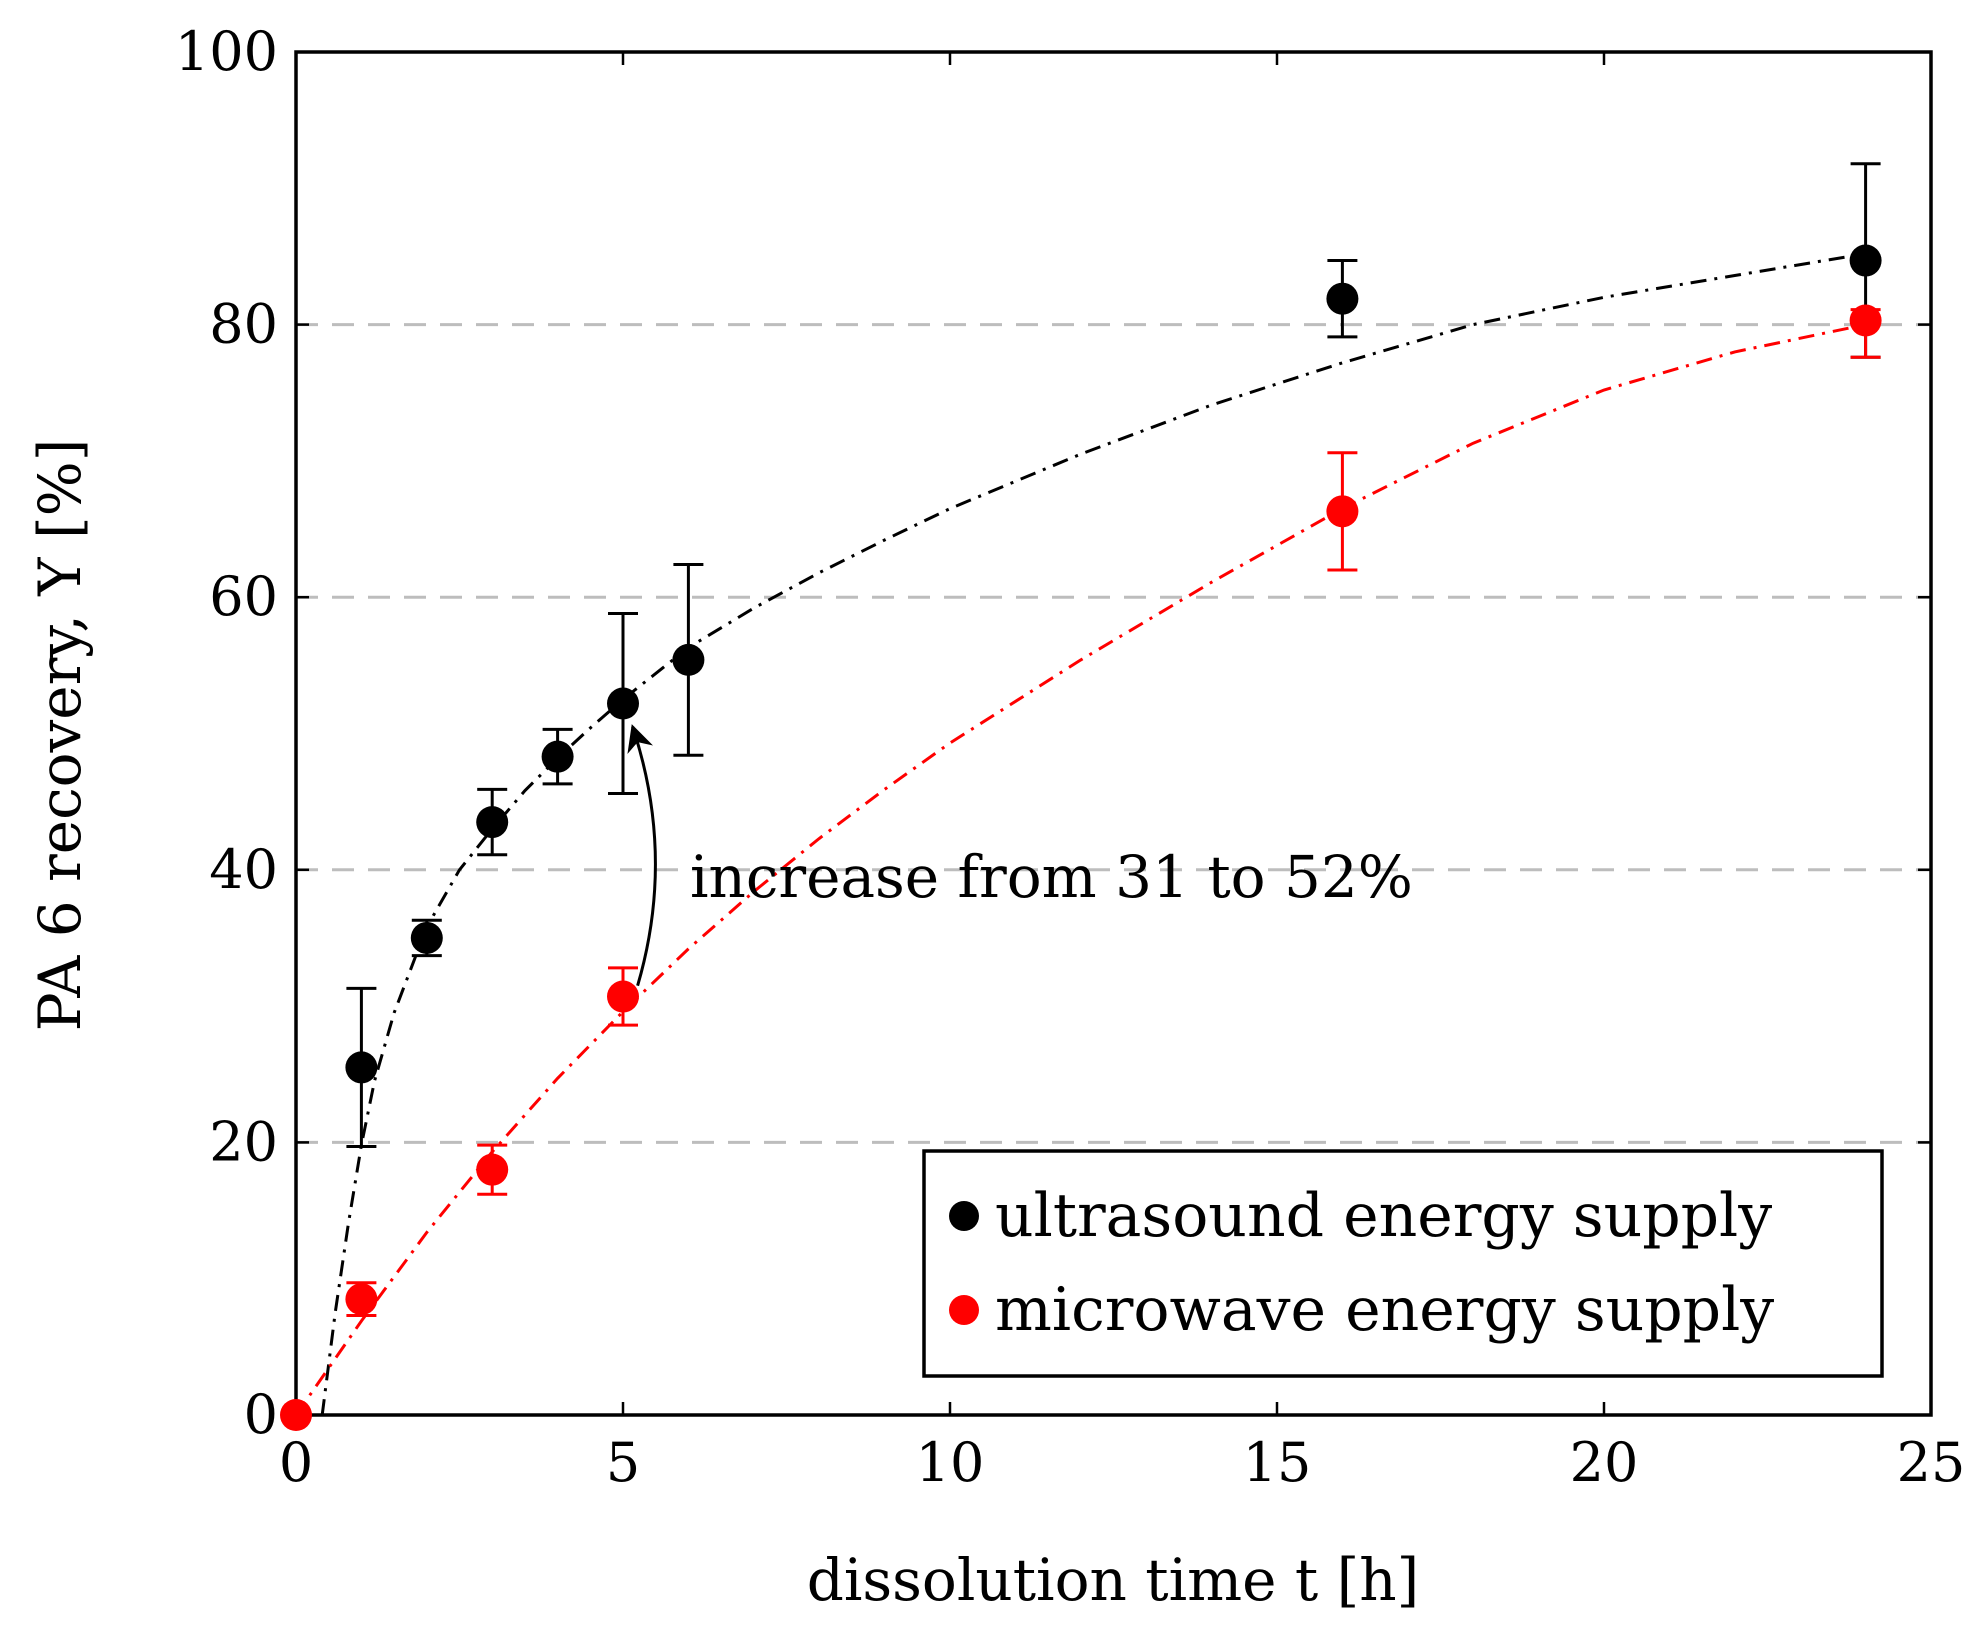 The image size is (1980, 1647). I want to click on legend-label-microwave: microwave energy supply, so click(1384, 1310).